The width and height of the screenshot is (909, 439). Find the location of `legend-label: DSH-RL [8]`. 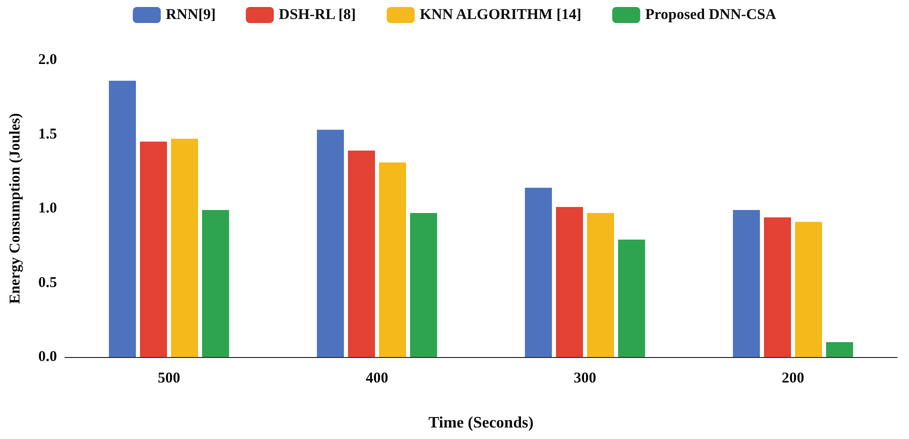

legend-label: DSH-RL [8] is located at coordinates (317, 15).